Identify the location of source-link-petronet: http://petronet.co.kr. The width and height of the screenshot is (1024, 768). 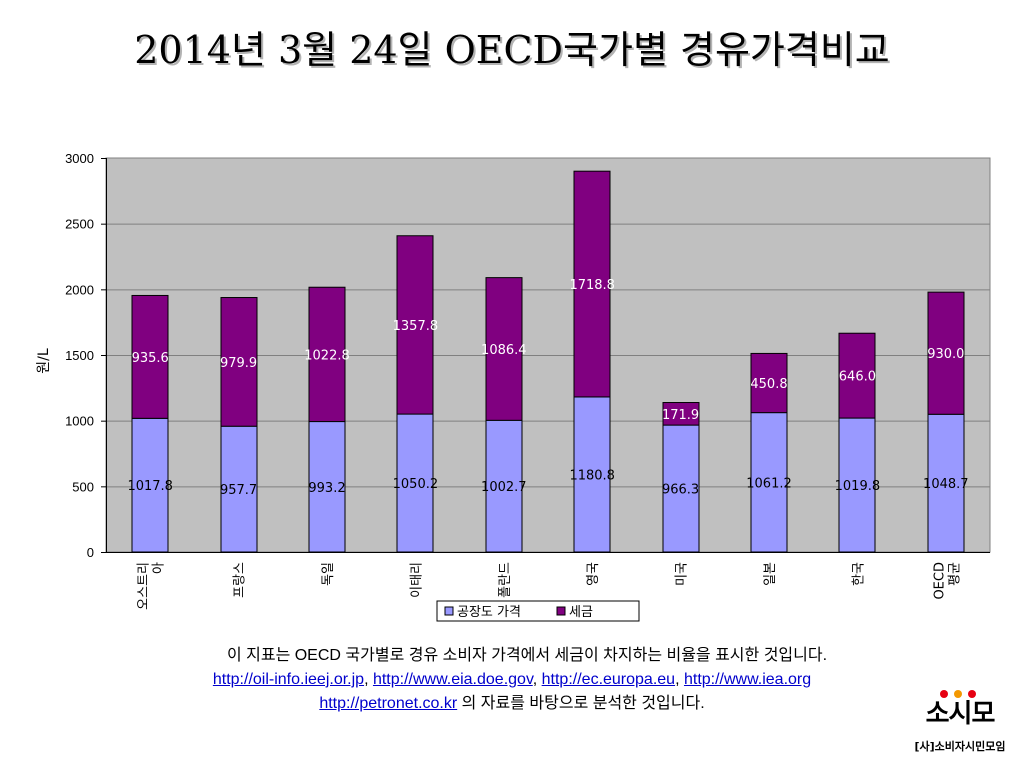
(388, 703).